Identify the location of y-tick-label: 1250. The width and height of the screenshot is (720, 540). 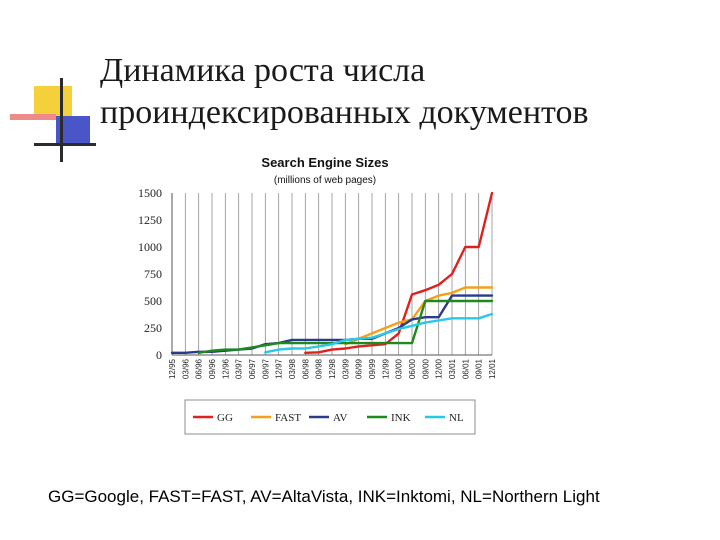
(150, 220).